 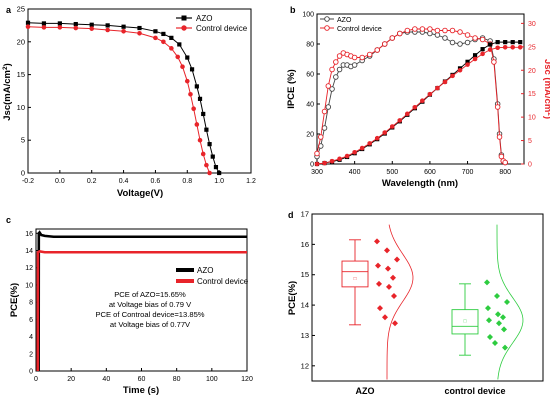 What do you see at coordinates (31, 372) in the screenshot?
I see `y-tick-label-c-0: 0` at bounding box center [31, 372].